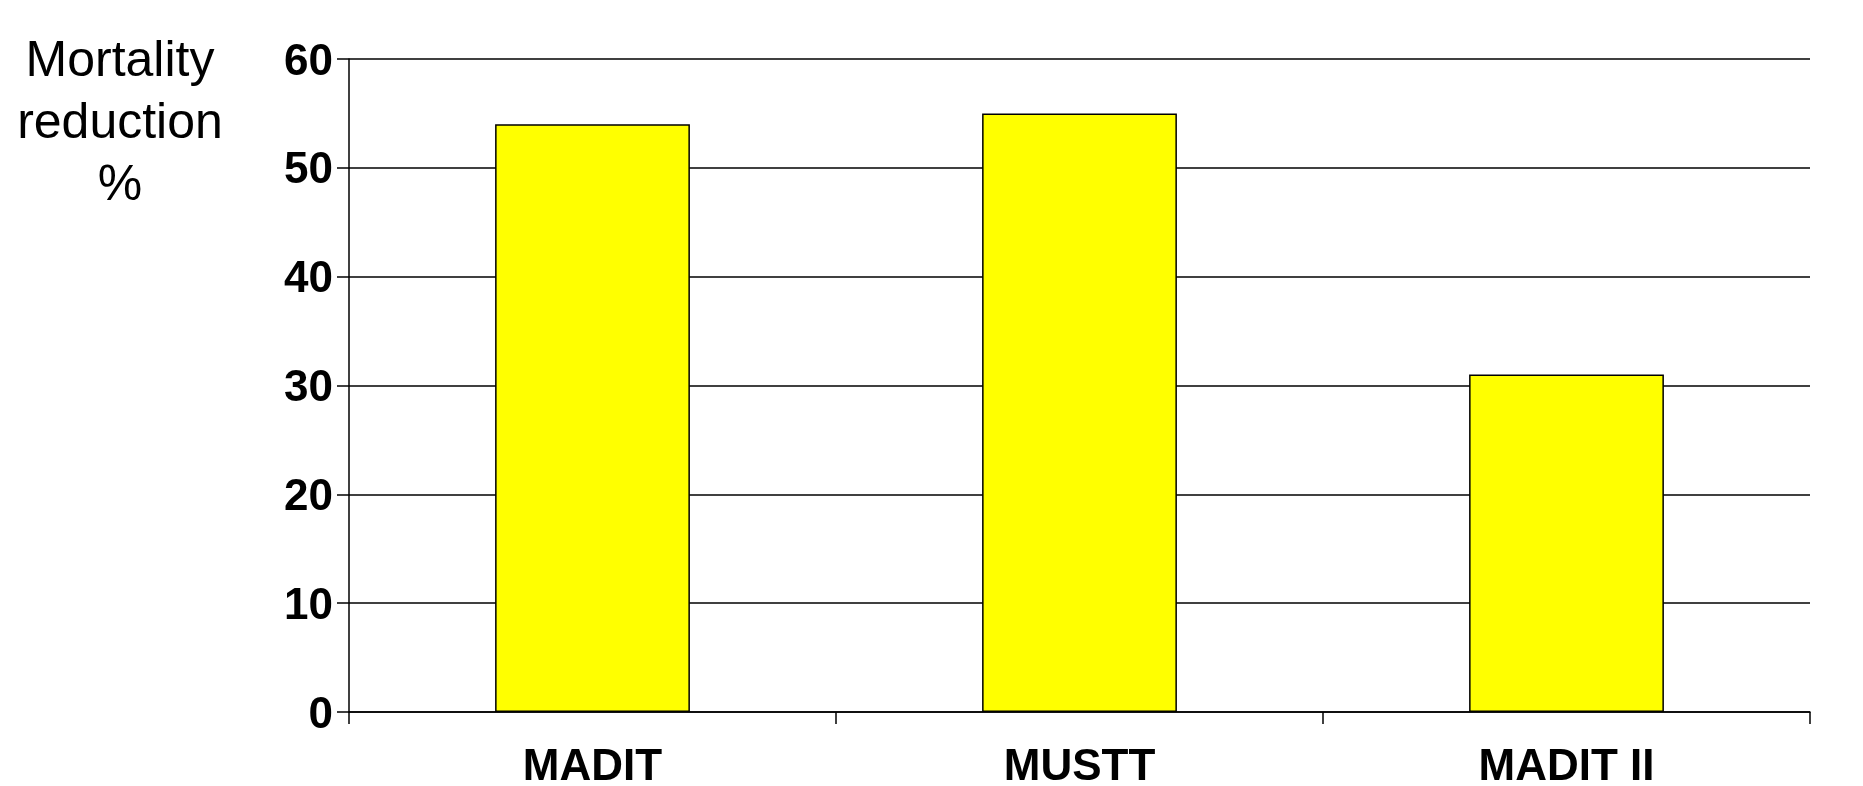  I want to click on y-tick-label: 0, so click(320, 712).